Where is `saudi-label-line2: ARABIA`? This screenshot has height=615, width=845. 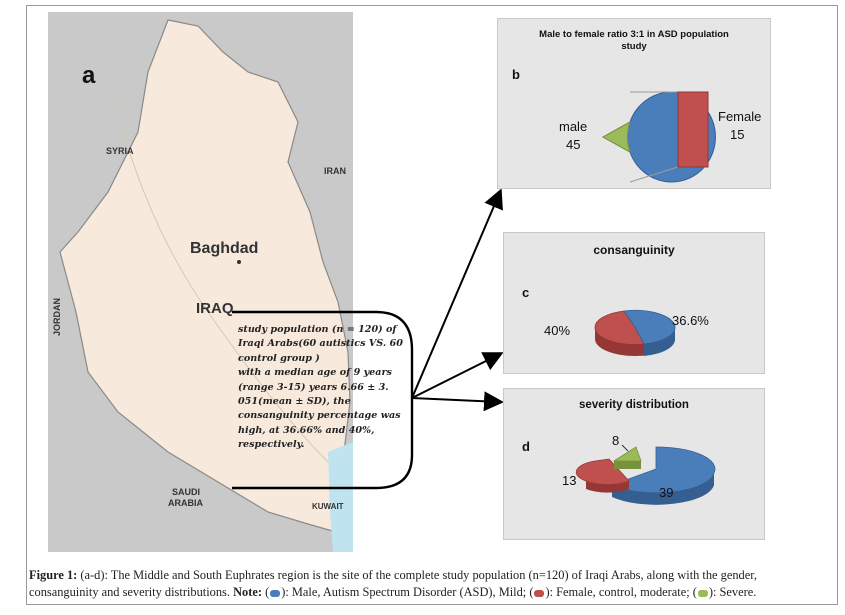
saudi-label-line2: ARABIA is located at coordinates (185, 503).